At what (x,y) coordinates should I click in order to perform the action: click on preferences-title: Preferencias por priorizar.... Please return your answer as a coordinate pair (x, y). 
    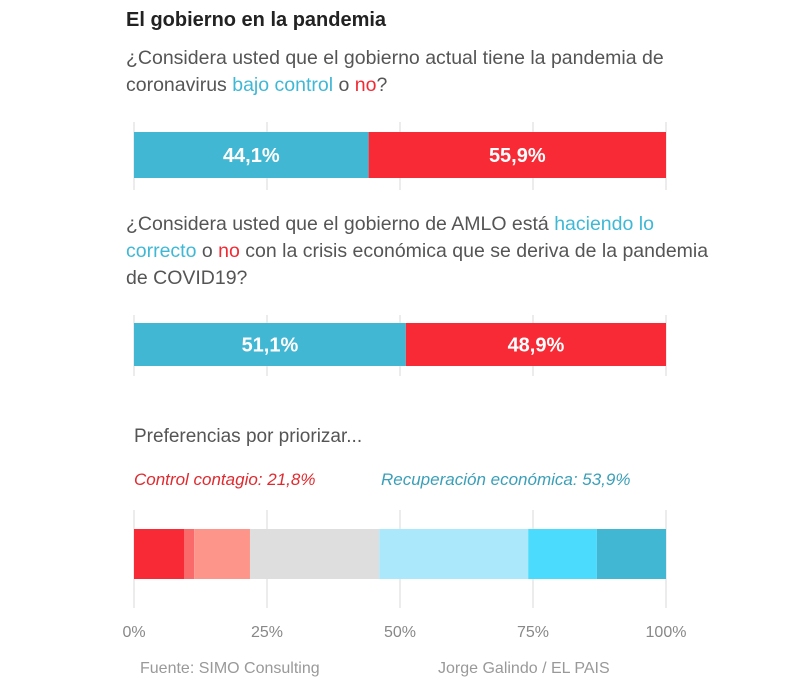
    Looking at the image, I should click on (248, 436).